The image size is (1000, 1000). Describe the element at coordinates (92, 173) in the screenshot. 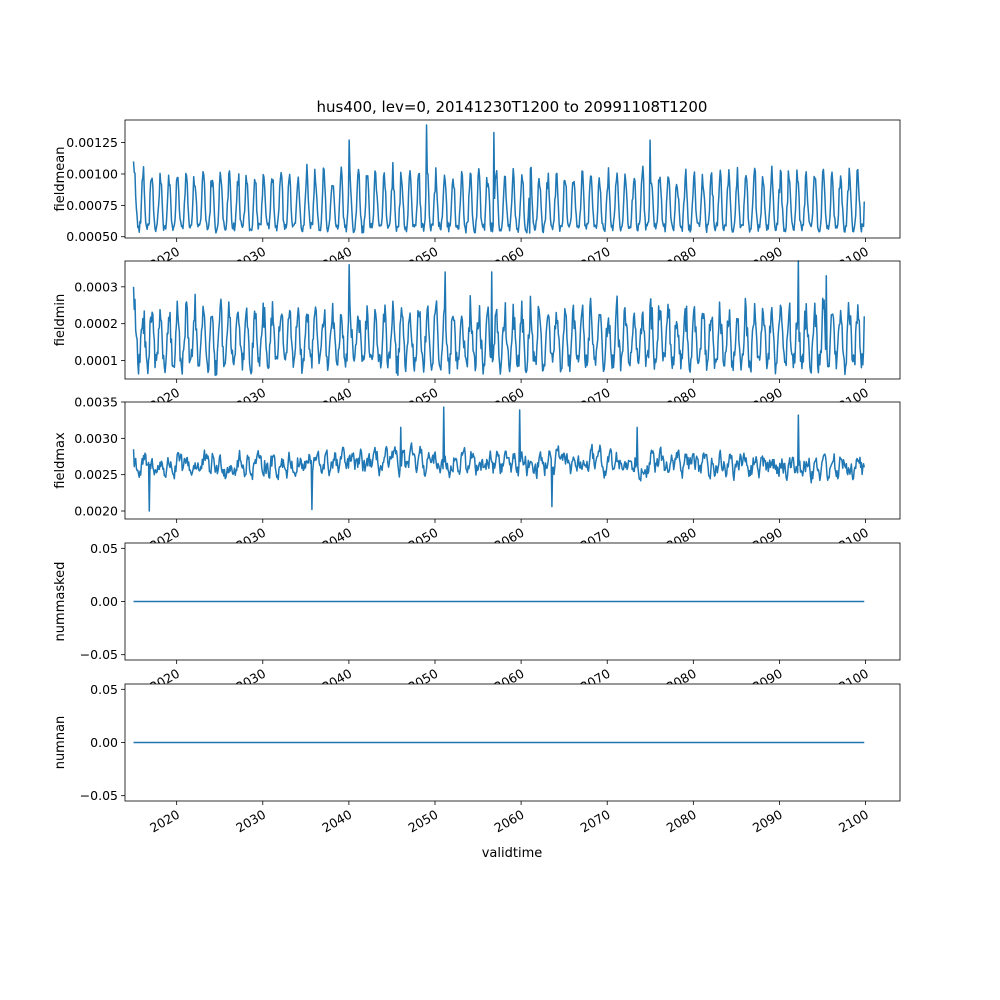

I see `y-tick-label: 0.00100` at that location.